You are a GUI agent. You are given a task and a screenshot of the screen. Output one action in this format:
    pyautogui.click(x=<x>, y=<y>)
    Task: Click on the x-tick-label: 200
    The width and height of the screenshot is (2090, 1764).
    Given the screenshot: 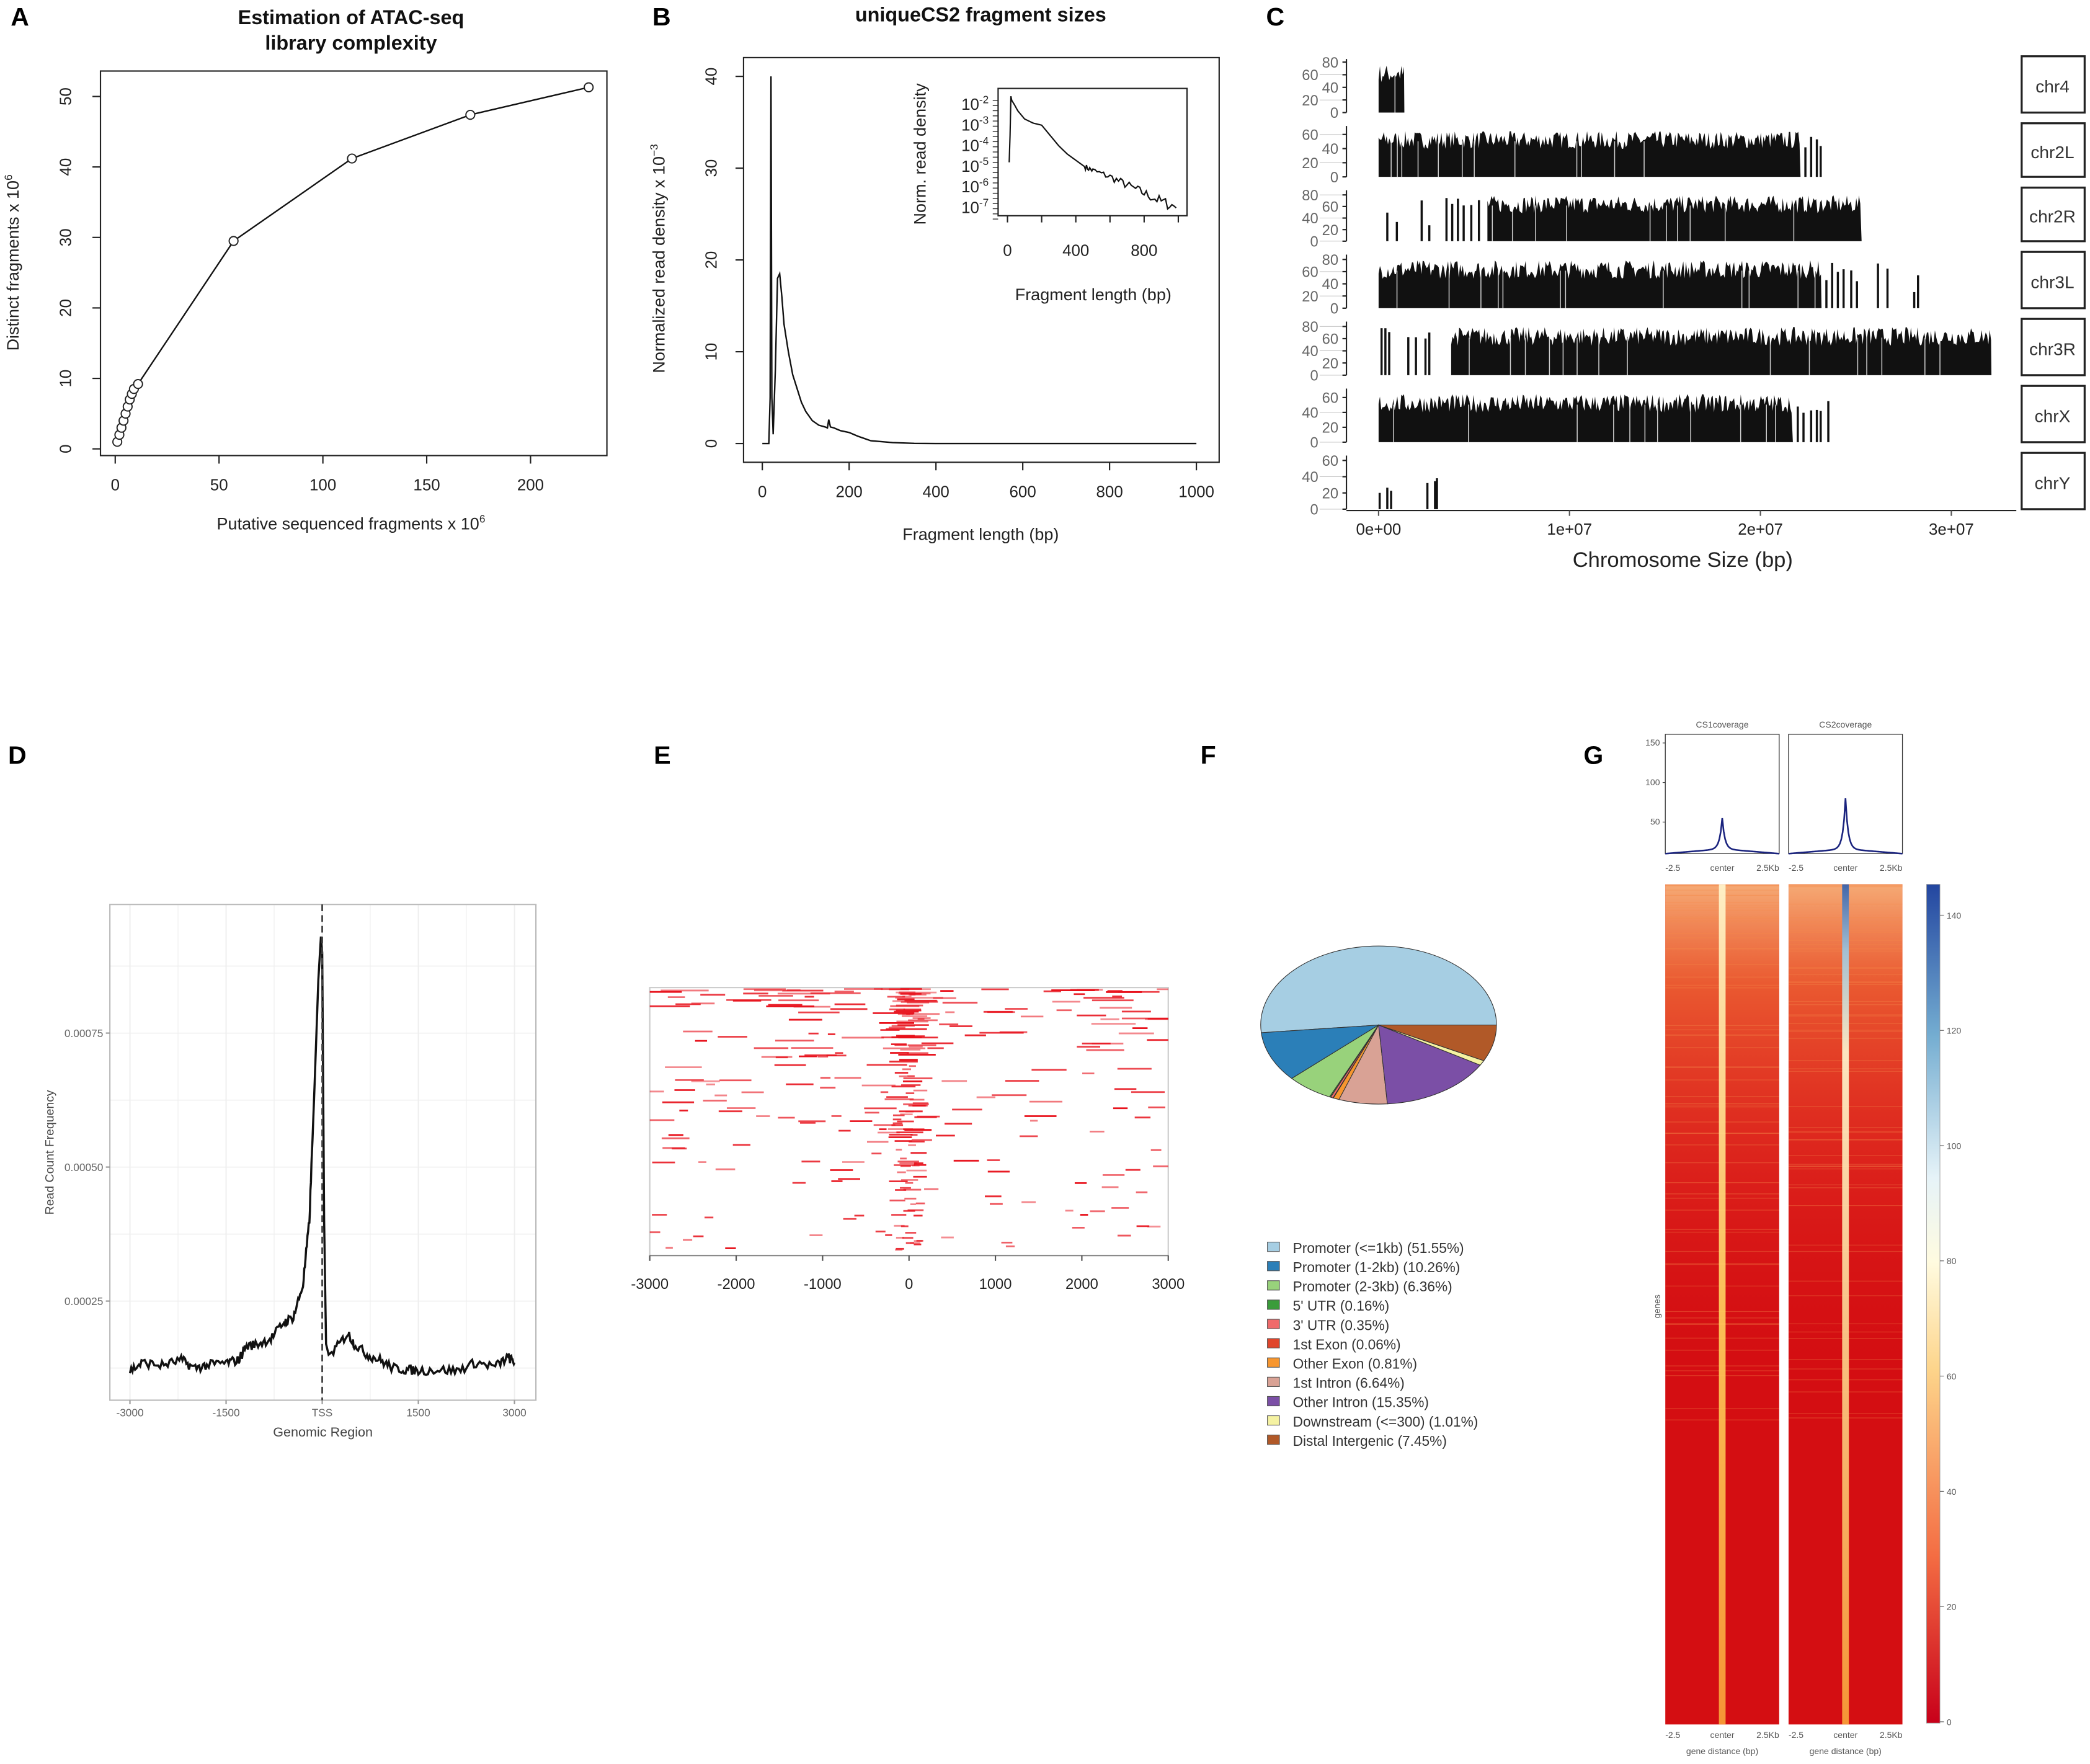 What is the action you would take?
    pyautogui.click(x=849, y=492)
    